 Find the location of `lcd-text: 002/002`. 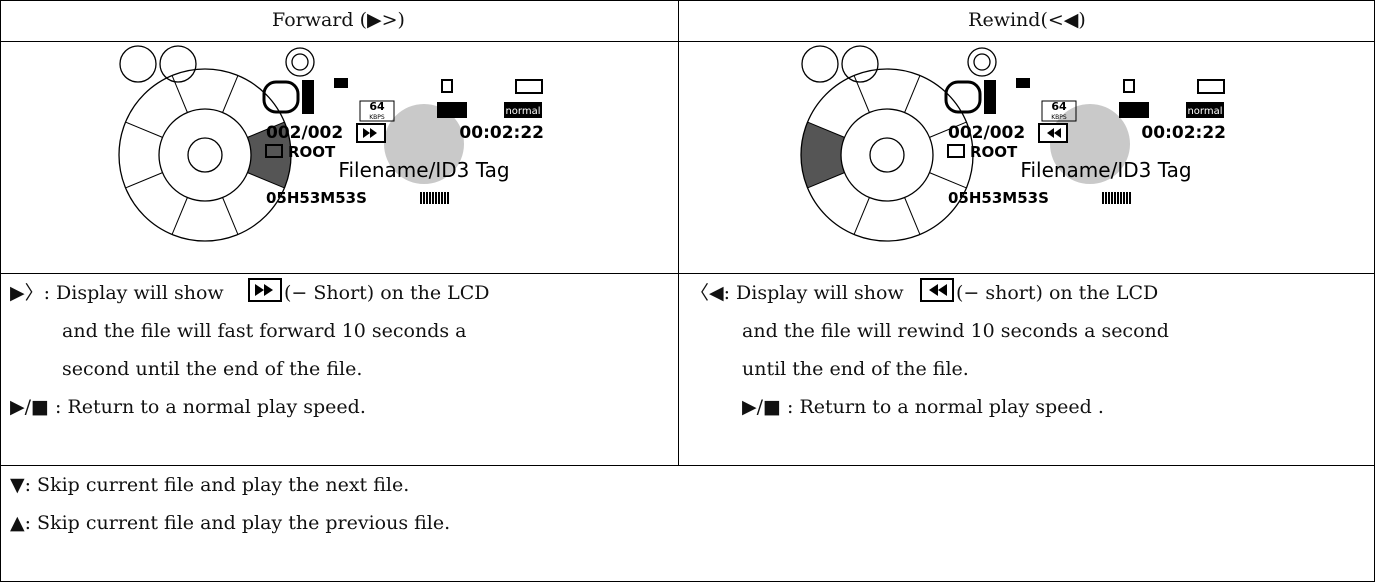

lcd-text: 002/002 is located at coordinates (986, 133).